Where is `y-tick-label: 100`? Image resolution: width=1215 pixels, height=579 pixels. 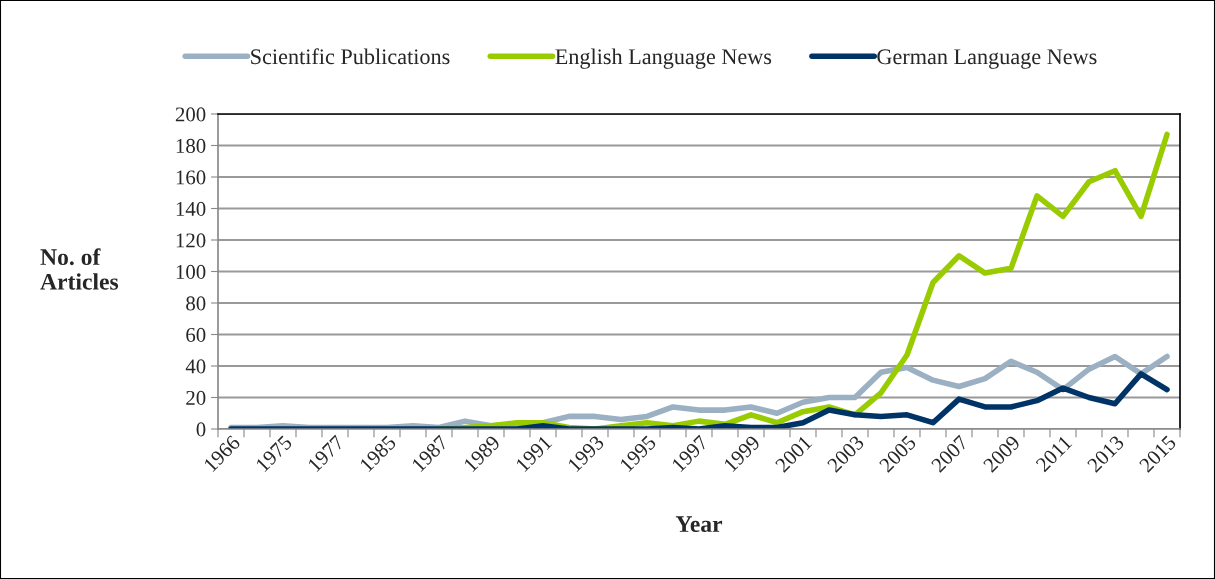 y-tick-label: 100 is located at coordinates (191, 271).